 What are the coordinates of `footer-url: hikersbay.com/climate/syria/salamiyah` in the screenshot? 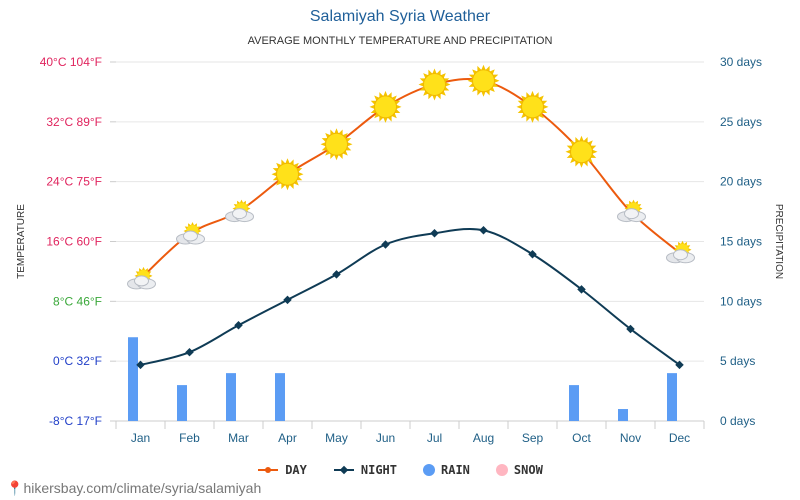 It's located at (142, 488).